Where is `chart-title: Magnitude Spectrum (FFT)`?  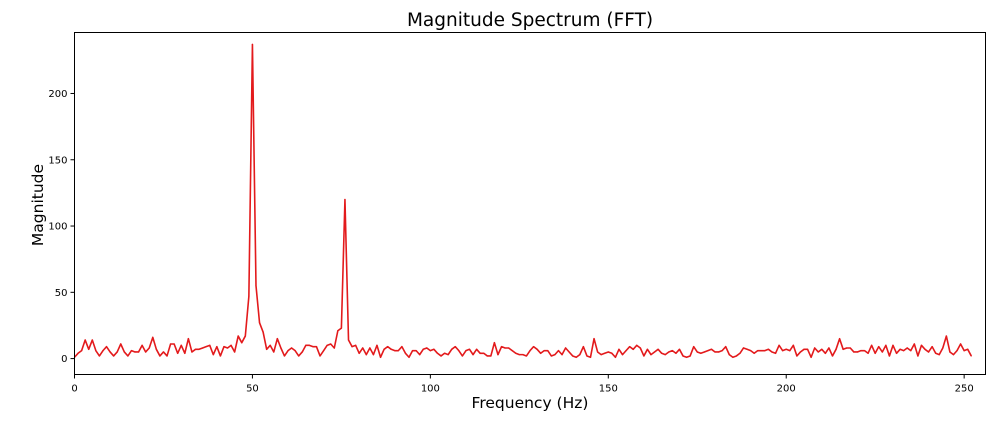 chart-title: Magnitude Spectrum (FFT) is located at coordinates (530, 20).